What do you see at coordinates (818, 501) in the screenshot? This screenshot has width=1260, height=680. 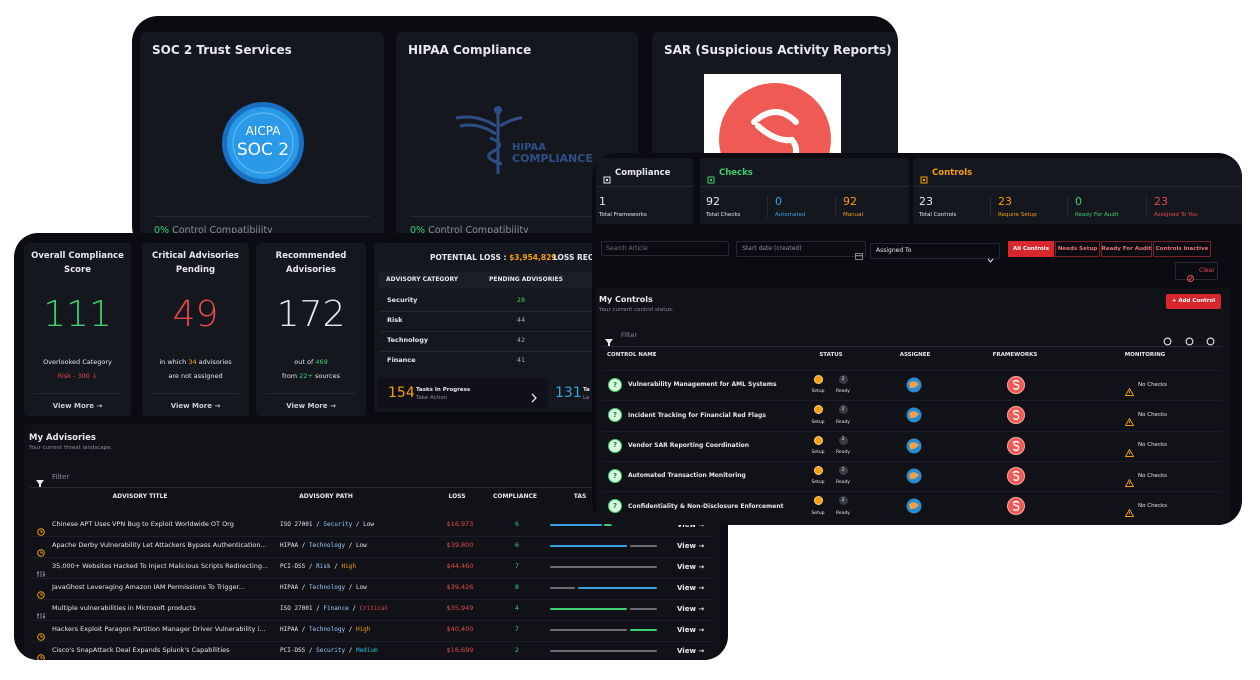 I see `setup-dot` at bounding box center [818, 501].